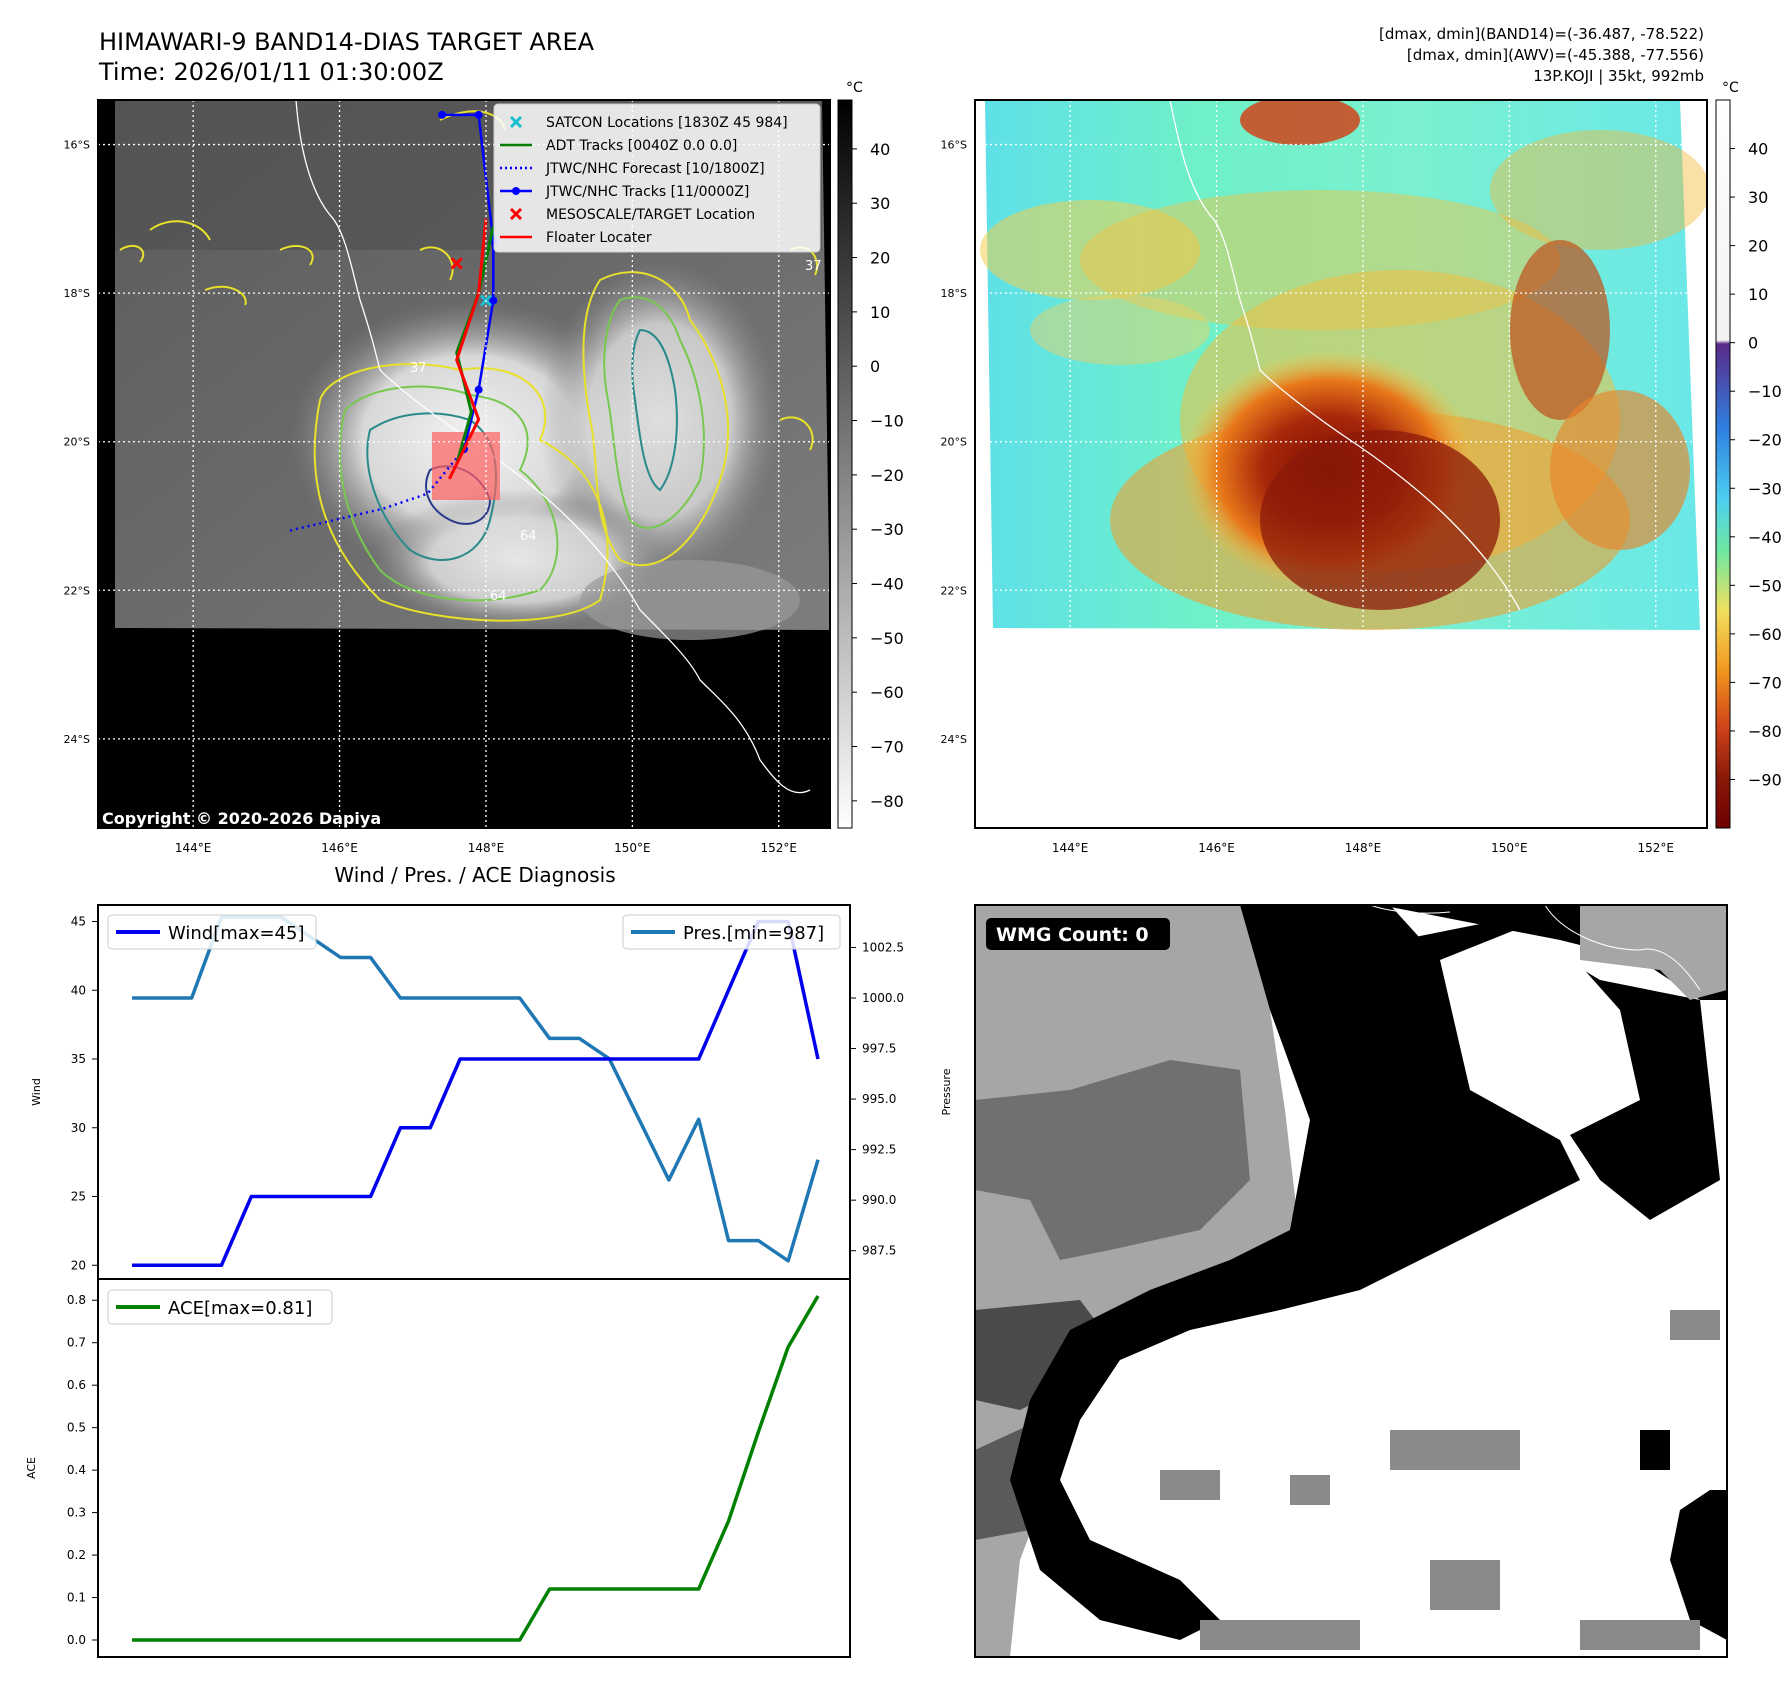 This screenshot has width=1792, height=1690. I want to click on ir-contours, so click(468, 366).